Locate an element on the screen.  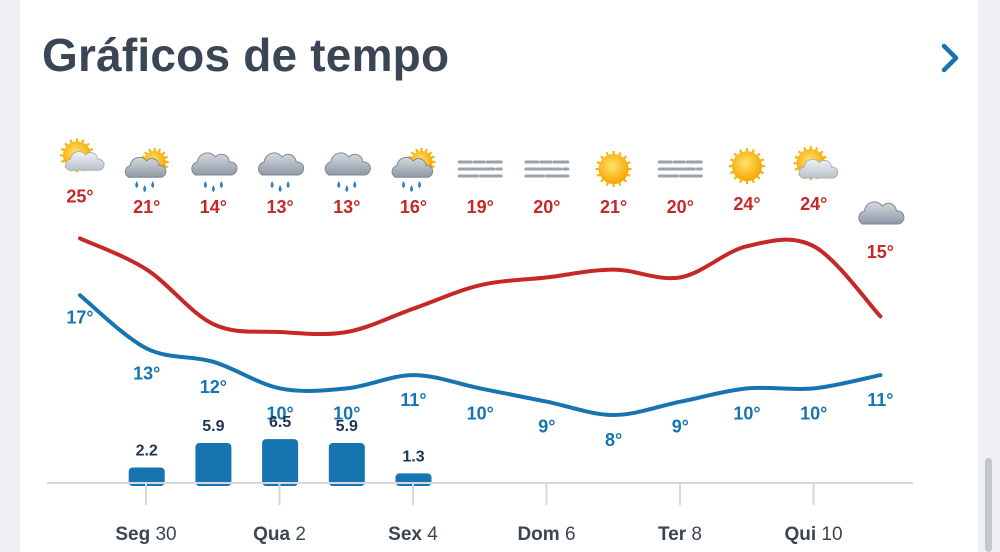
min-temp-label: 17° is located at coordinates (79, 317).